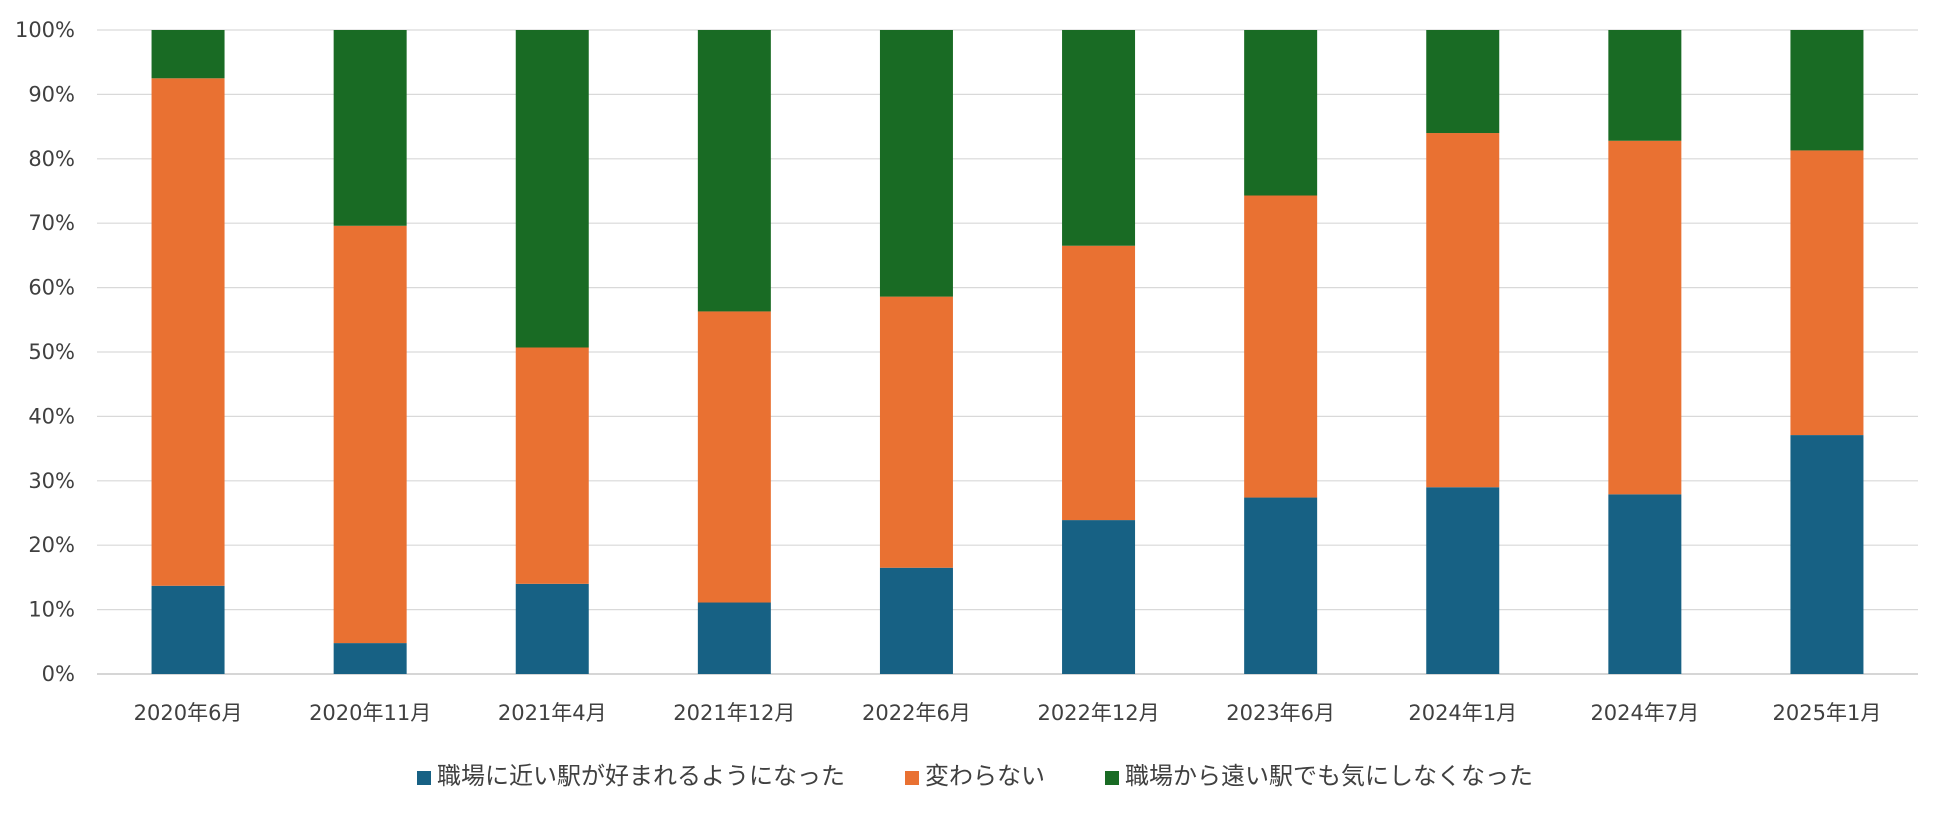 This screenshot has height=816, width=1950. I want to click on x-tick-label: 2025年1月, so click(1827, 713).